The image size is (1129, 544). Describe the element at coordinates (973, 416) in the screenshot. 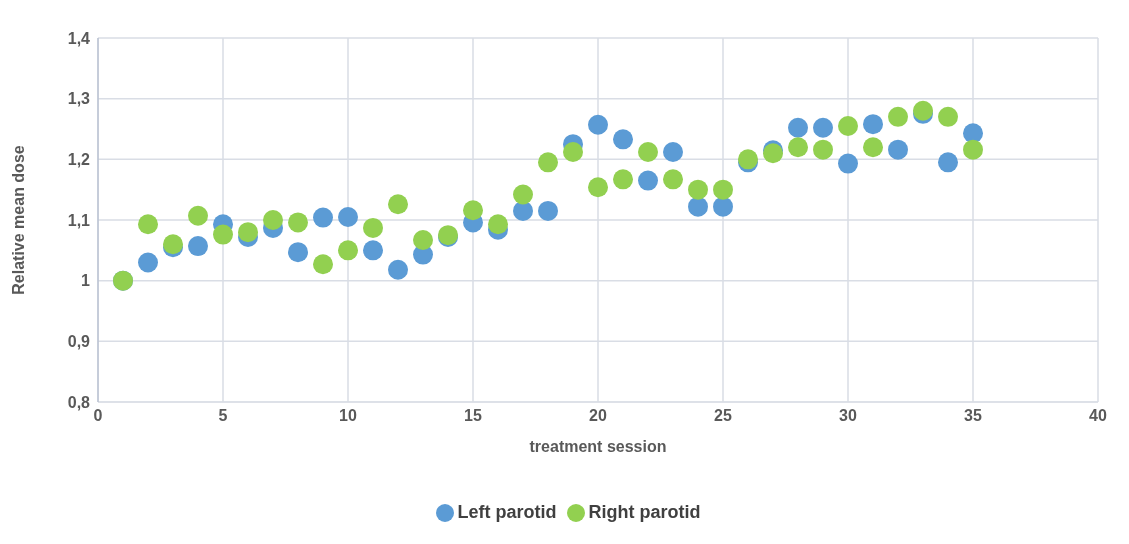

I see `x-tick-label: 35` at that location.